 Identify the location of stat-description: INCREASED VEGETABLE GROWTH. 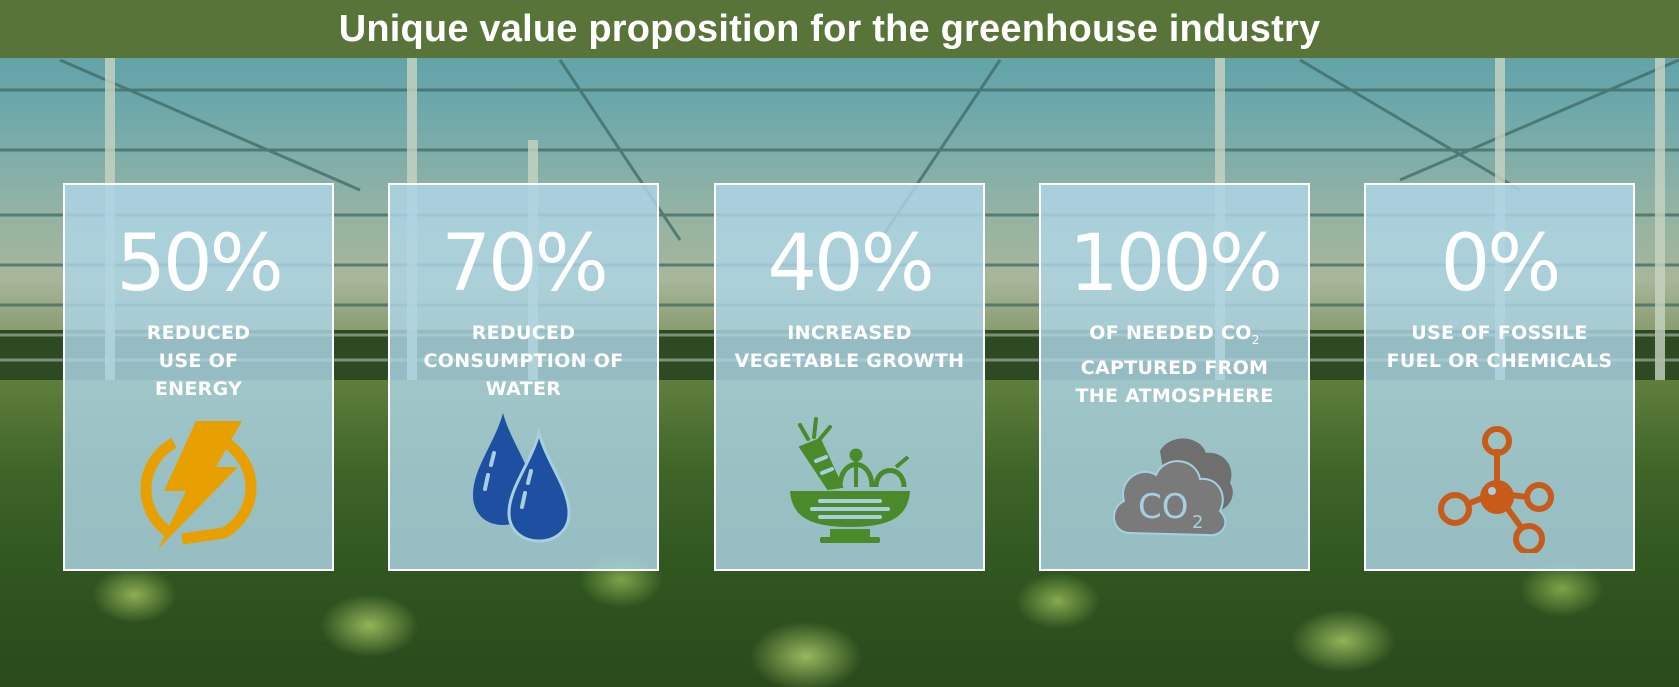
(849, 347).